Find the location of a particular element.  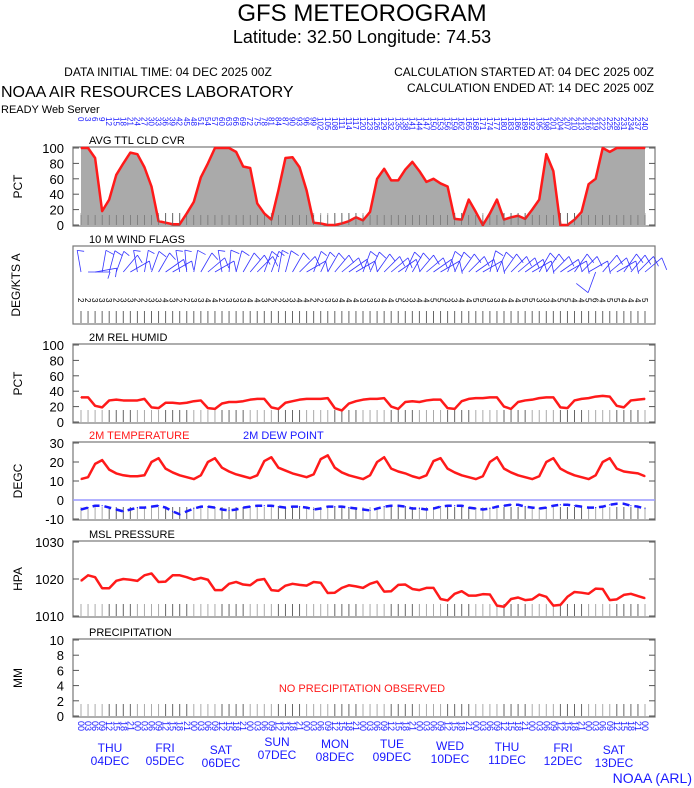

date-label: 13DEC is located at coordinates (614, 763).